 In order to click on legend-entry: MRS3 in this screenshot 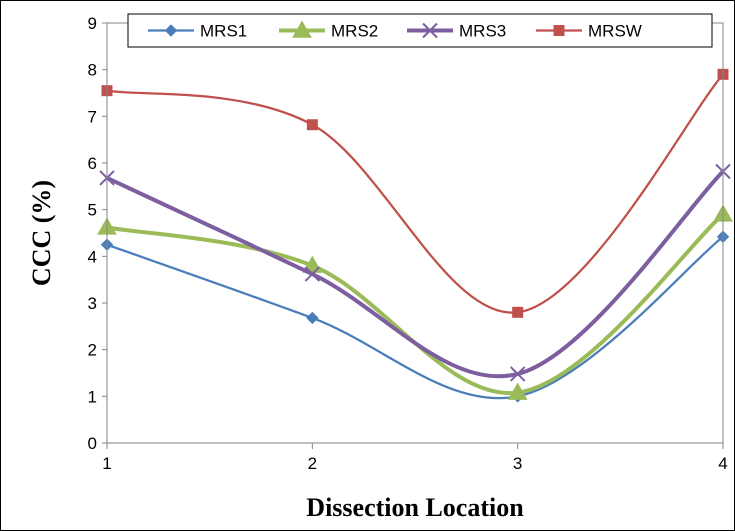, I will do `click(456, 31)`.